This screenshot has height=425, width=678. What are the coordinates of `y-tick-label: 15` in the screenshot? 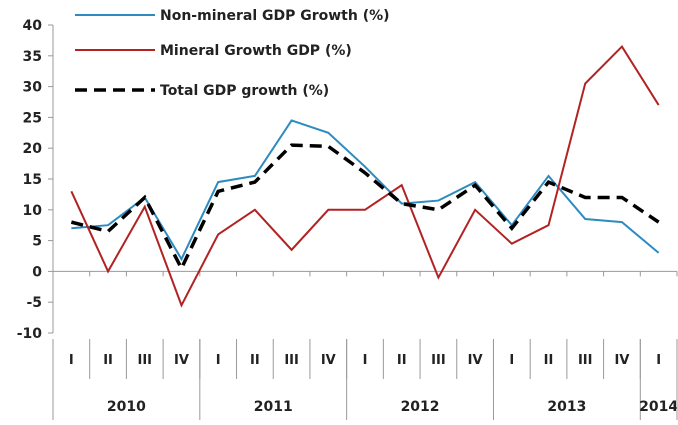 It's located at (32, 180).